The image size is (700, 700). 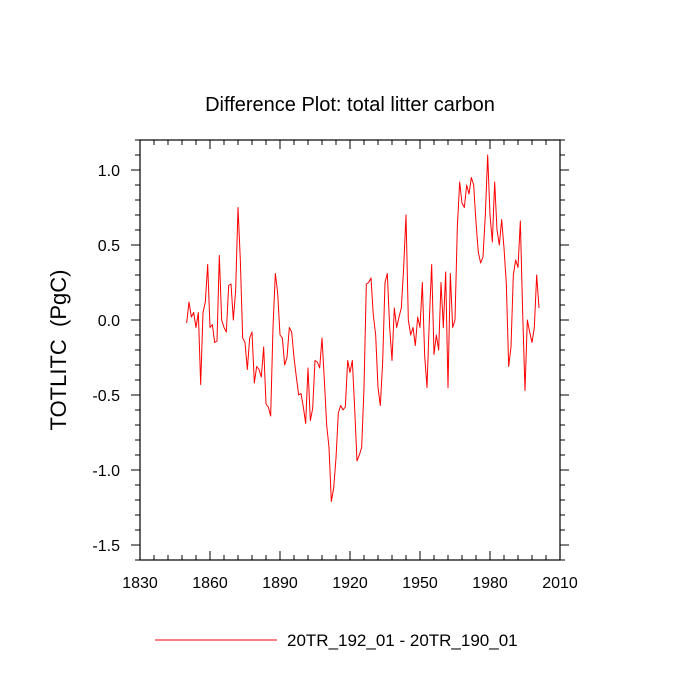 I want to click on x-tick-label: 2010, so click(x=560, y=583).